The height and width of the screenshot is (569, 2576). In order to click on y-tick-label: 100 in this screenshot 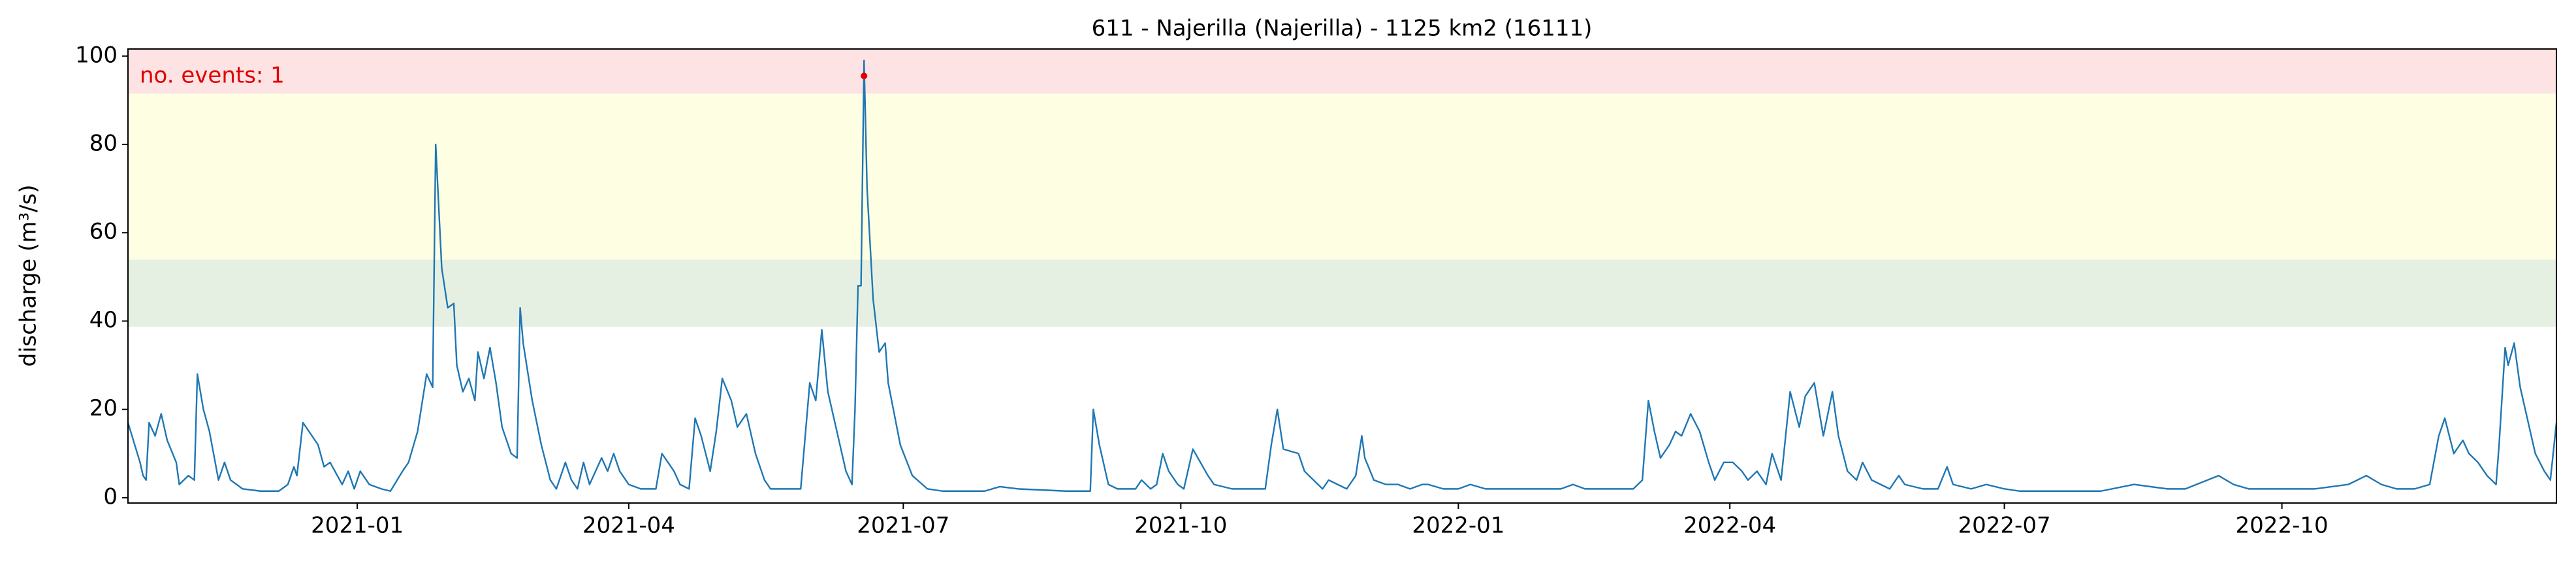, I will do `click(97, 55)`.